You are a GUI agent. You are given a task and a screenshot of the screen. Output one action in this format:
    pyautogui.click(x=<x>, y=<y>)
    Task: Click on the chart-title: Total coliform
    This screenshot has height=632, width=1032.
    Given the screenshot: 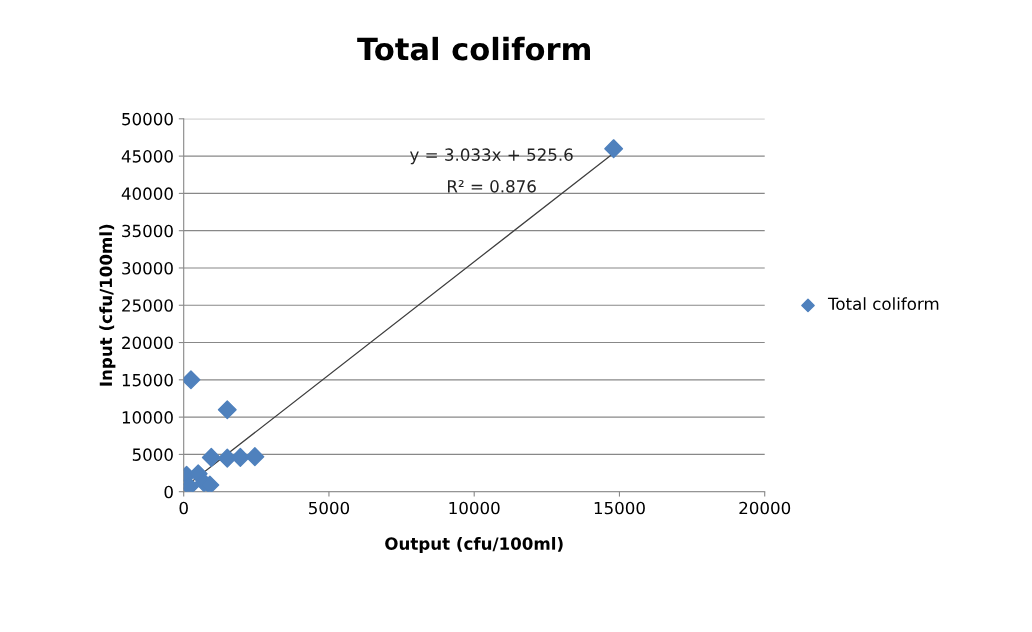 What is the action you would take?
    pyautogui.click(x=473, y=48)
    